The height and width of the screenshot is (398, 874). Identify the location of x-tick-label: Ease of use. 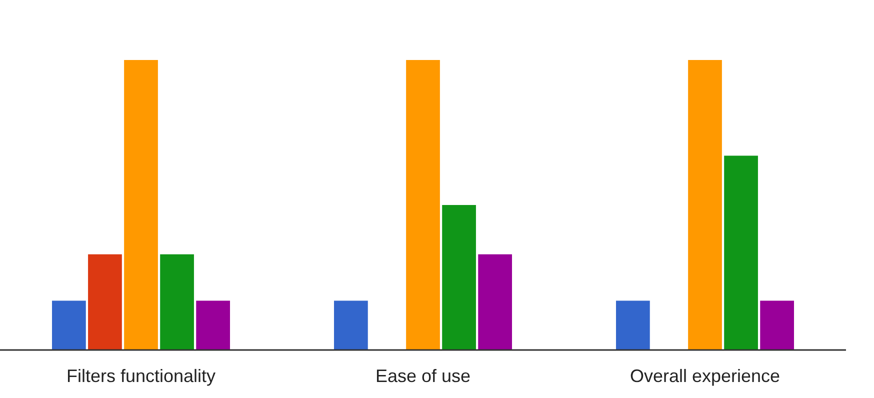
(423, 376).